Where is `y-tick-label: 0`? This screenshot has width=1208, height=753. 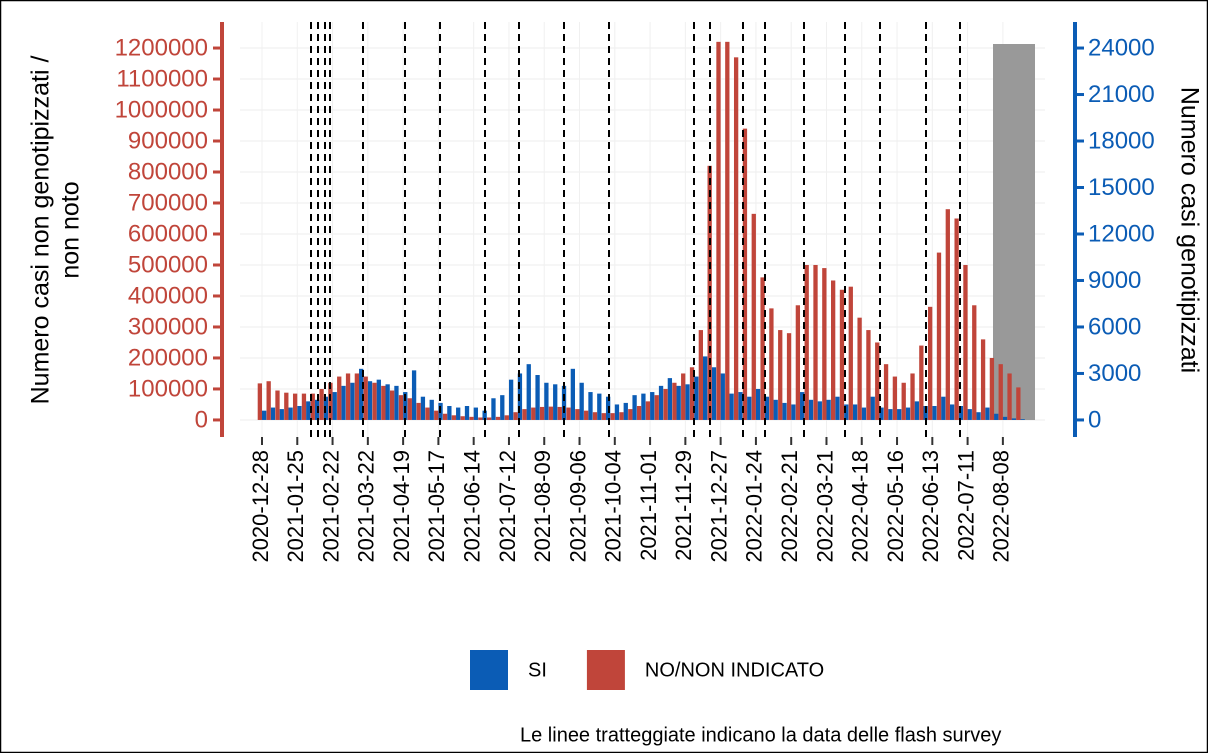
y-tick-label: 0 is located at coordinates (201, 419).